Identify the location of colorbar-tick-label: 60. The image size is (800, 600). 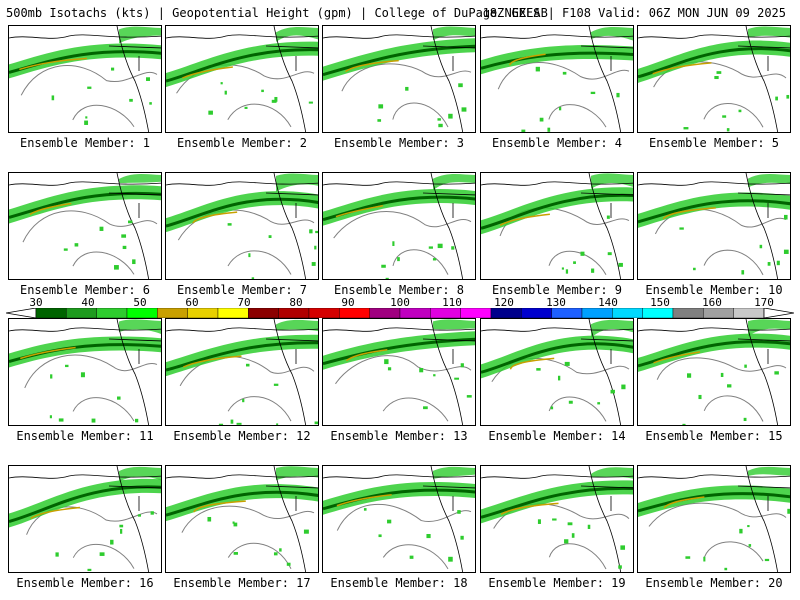
(192, 302).